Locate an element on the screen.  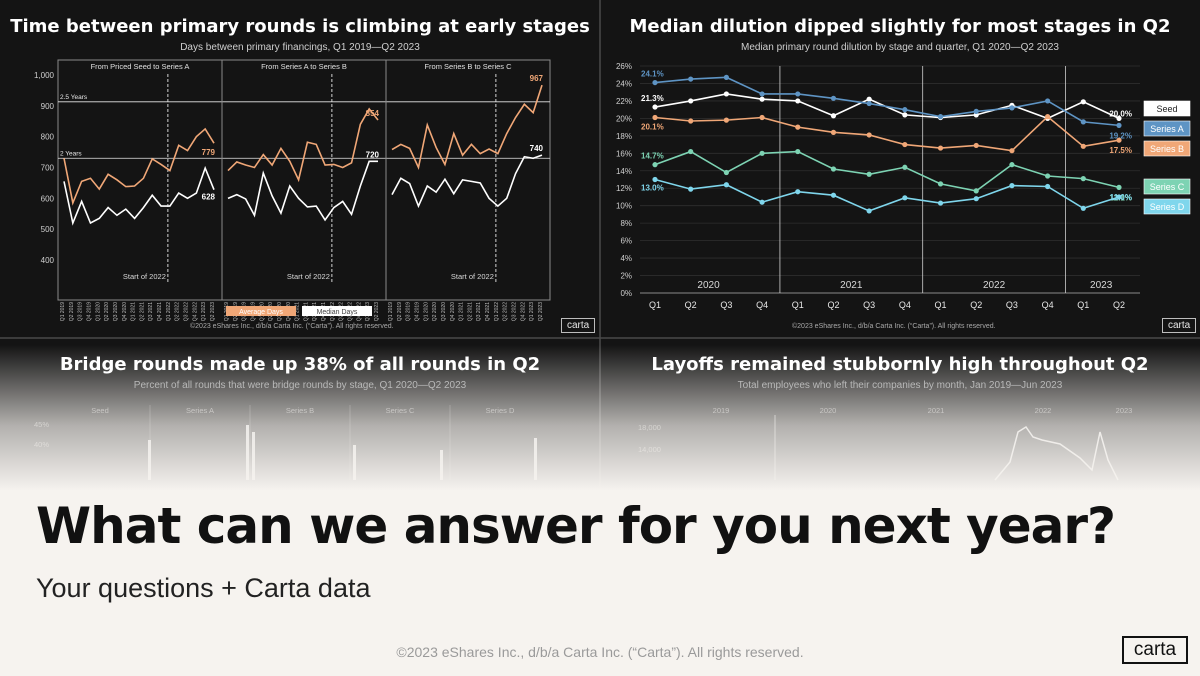
chart2-ytick-label: 12% is located at coordinates (624, 188).